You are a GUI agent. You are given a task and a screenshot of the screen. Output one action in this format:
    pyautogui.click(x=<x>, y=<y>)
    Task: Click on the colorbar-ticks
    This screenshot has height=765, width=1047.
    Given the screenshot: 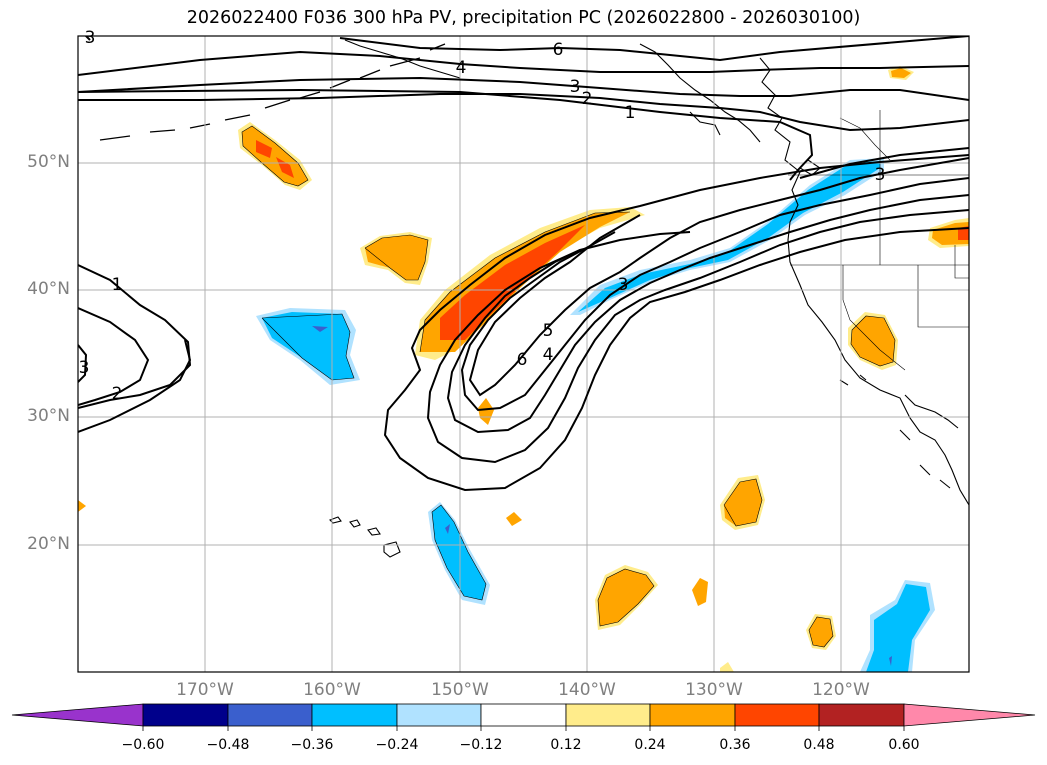 What is the action you would take?
    pyautogui.click(x=523, y=728)
    